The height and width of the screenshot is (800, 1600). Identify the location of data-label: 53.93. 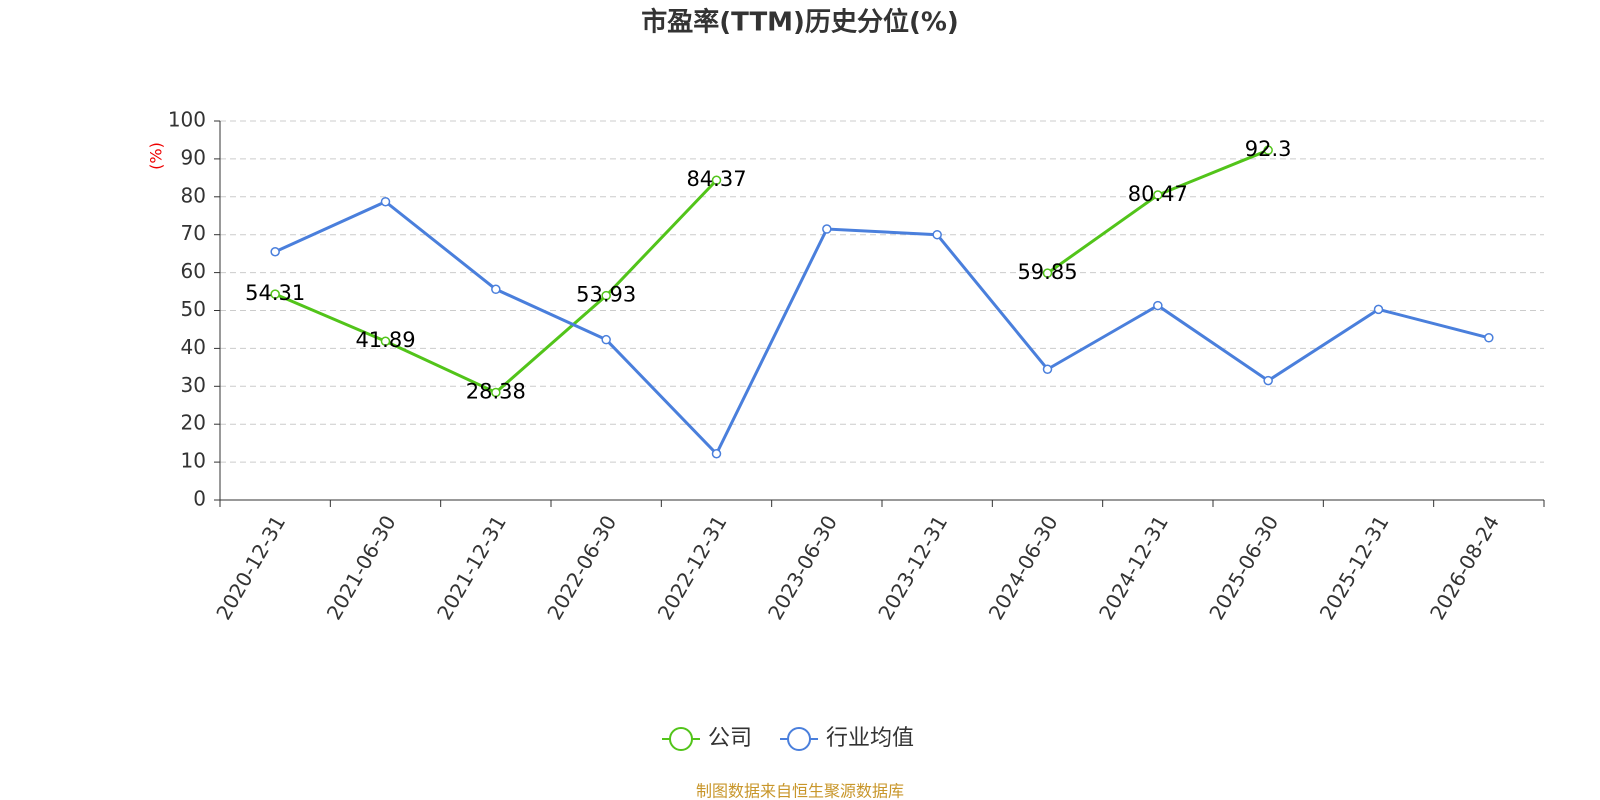
(606, 295).